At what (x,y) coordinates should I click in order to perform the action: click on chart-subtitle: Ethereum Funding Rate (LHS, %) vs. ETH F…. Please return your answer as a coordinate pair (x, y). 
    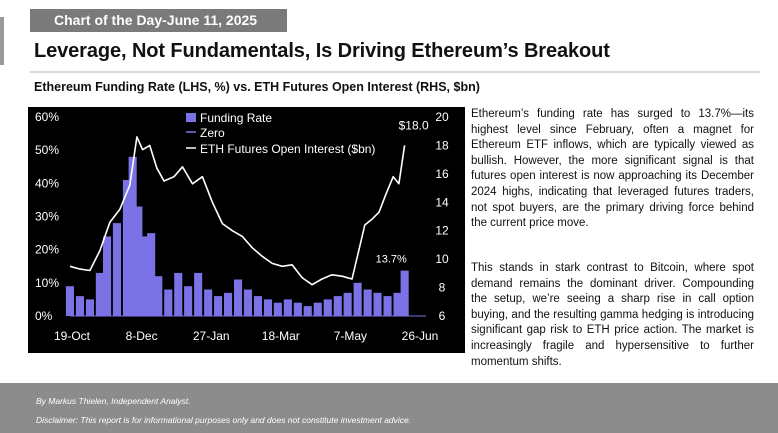
    Looking at the image, I should click on (257, 87).